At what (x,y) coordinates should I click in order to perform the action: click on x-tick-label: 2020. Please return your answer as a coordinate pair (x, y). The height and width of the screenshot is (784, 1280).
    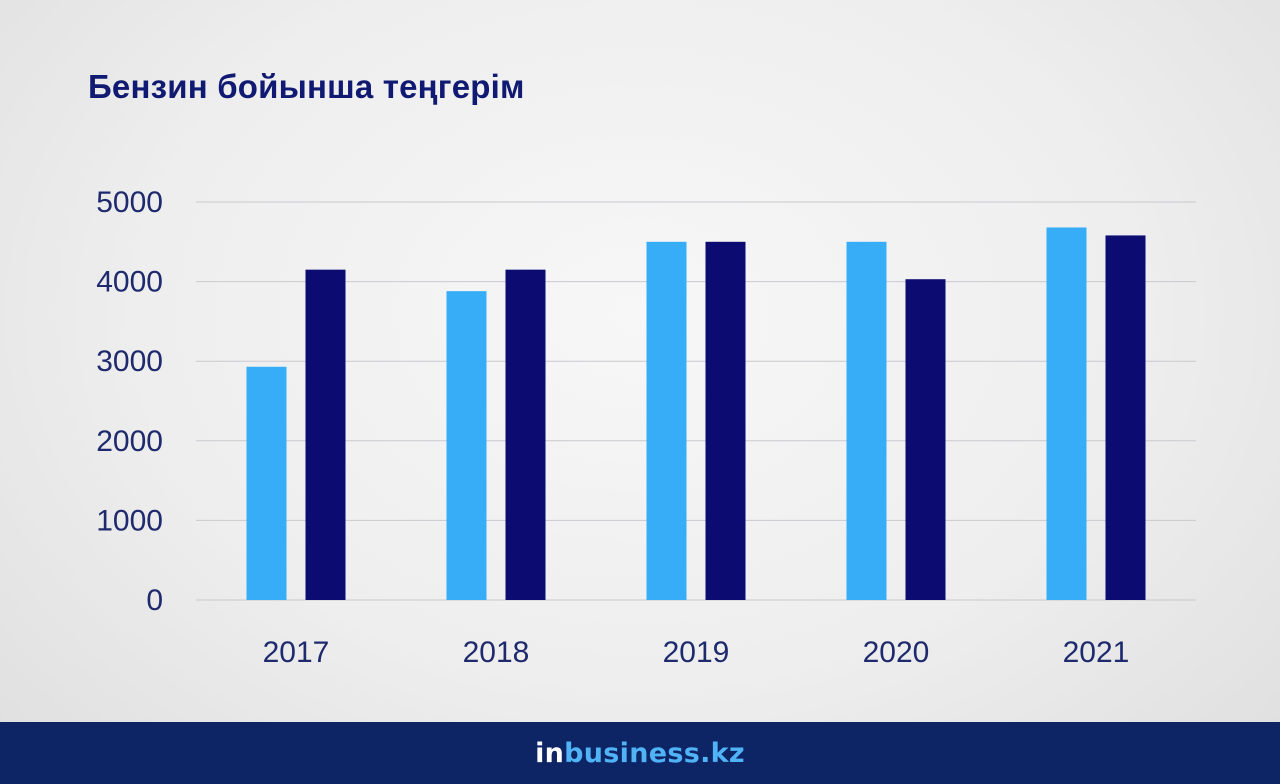
    Looking at the image, I should click on (896, 652).